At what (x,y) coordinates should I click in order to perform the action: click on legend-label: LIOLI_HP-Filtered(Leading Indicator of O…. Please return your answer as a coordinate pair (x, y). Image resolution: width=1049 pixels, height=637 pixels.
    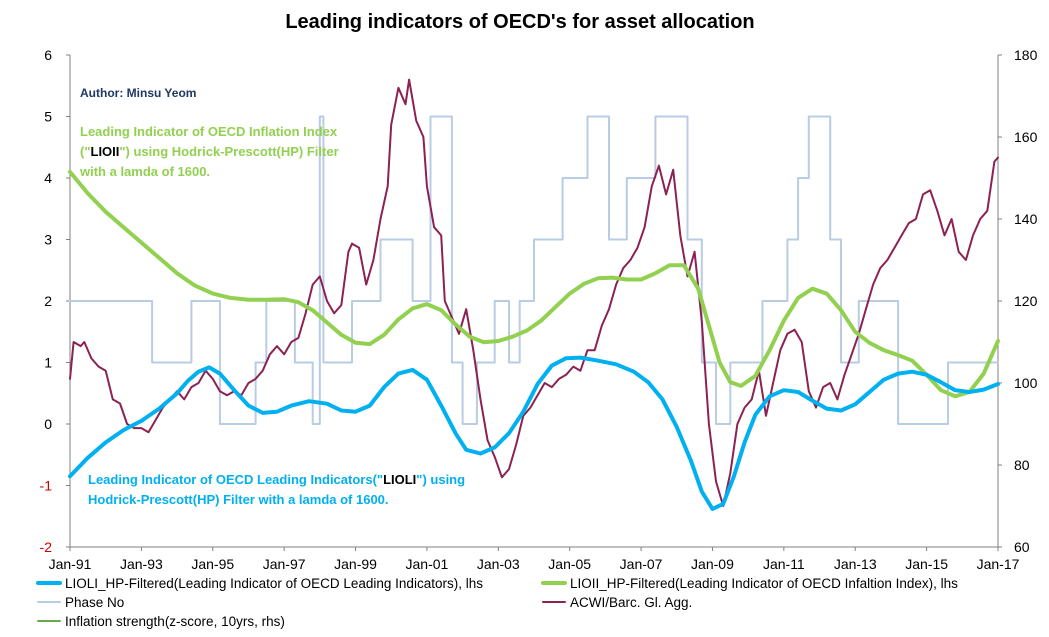
    Looking at the image, I should click on (274, 583).